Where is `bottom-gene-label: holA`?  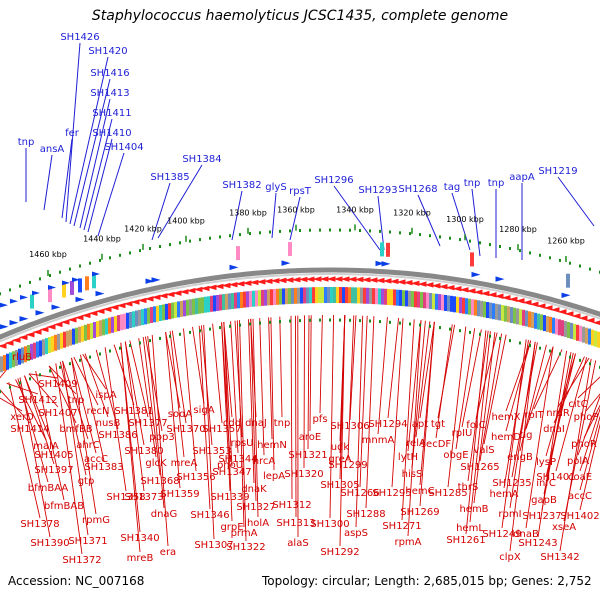
bottom-gene-label: holA is located at coordinates (258, 523).